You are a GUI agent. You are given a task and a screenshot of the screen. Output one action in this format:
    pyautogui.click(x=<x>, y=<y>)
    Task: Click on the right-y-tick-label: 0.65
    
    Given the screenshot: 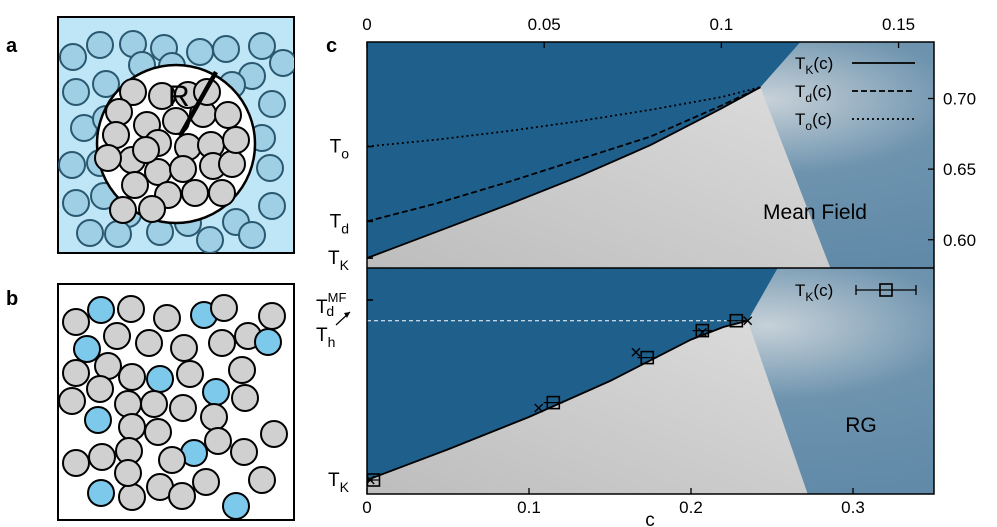 What is the action you would take?
    pyautogui.click(x=959, y=169)
    